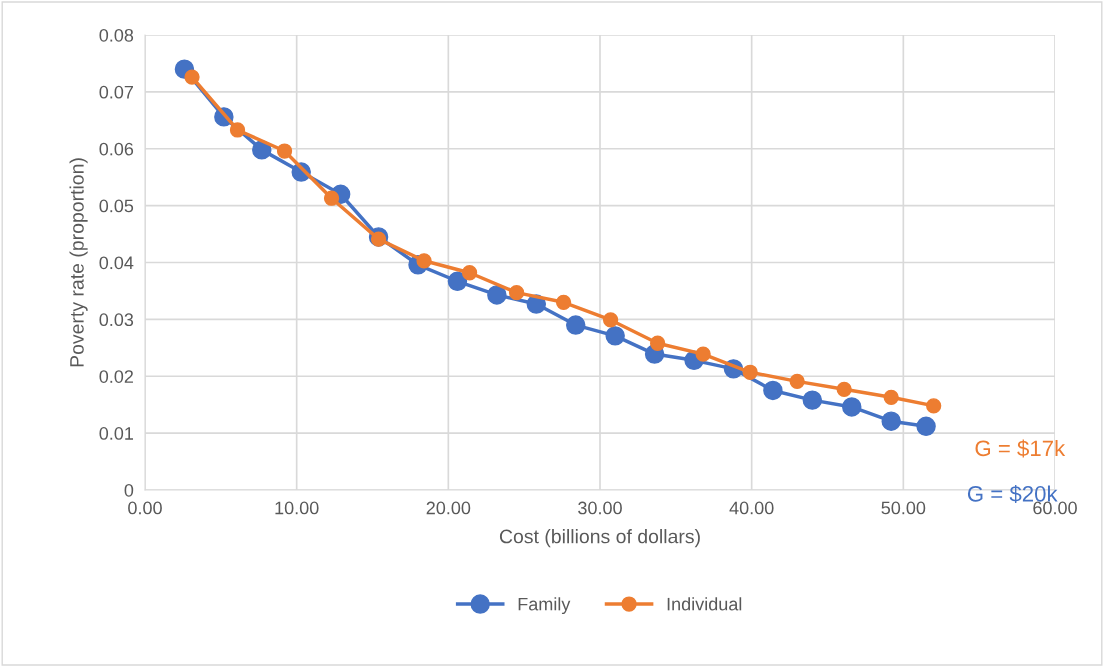  Describe the element at coordinates (1055, 508) in the screenshot. I see `x-tick-label: 60.00` at that location.